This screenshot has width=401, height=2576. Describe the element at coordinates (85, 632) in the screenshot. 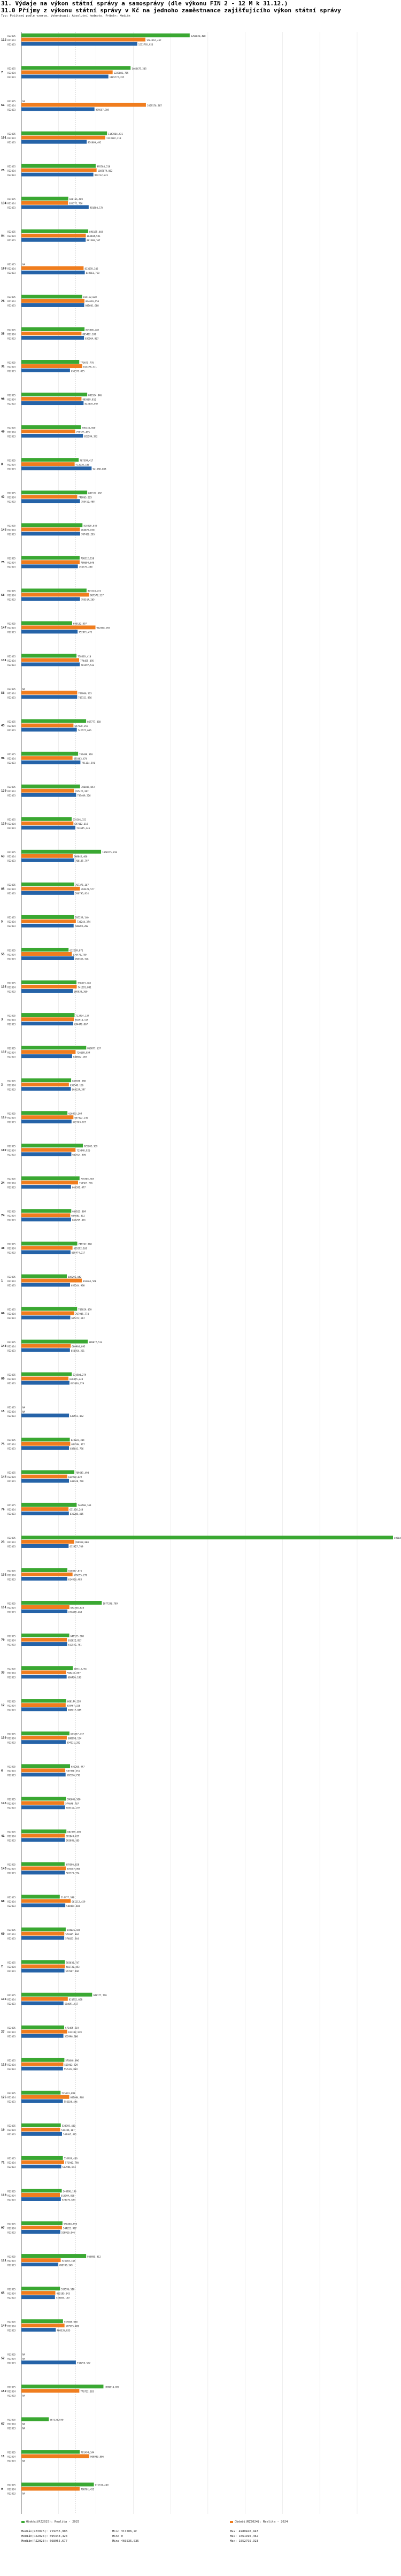

I see `bar-value-label: 752971,475` at that location.